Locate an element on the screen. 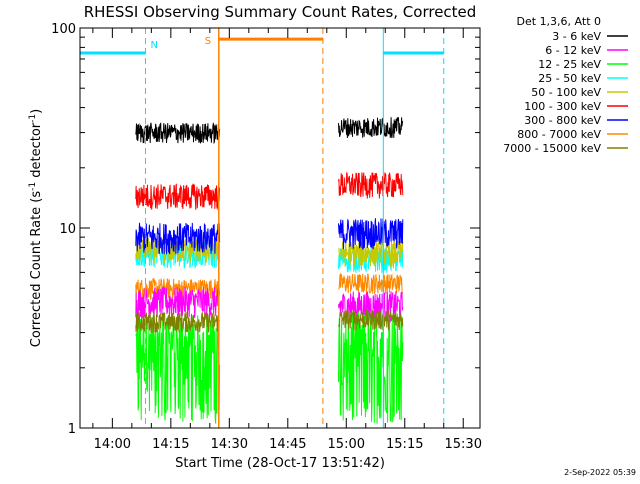  y-tick-label-1: 1 is located at coordinates (72, 429).